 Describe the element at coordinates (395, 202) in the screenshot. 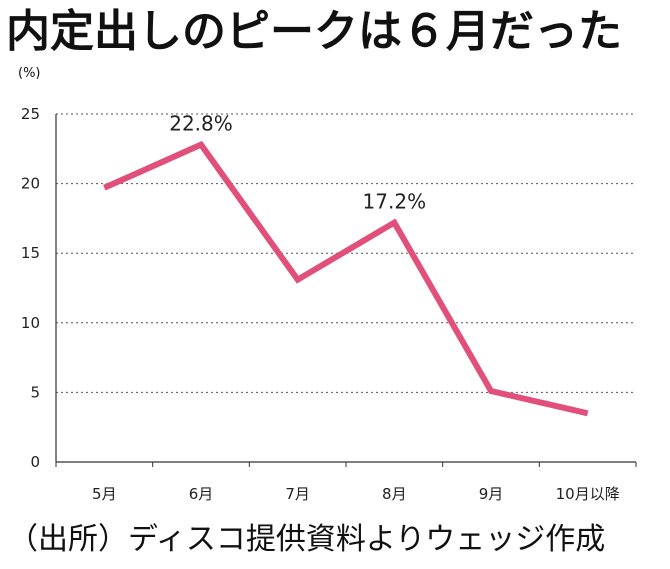

I see `data-label: 17.2%` at that location.